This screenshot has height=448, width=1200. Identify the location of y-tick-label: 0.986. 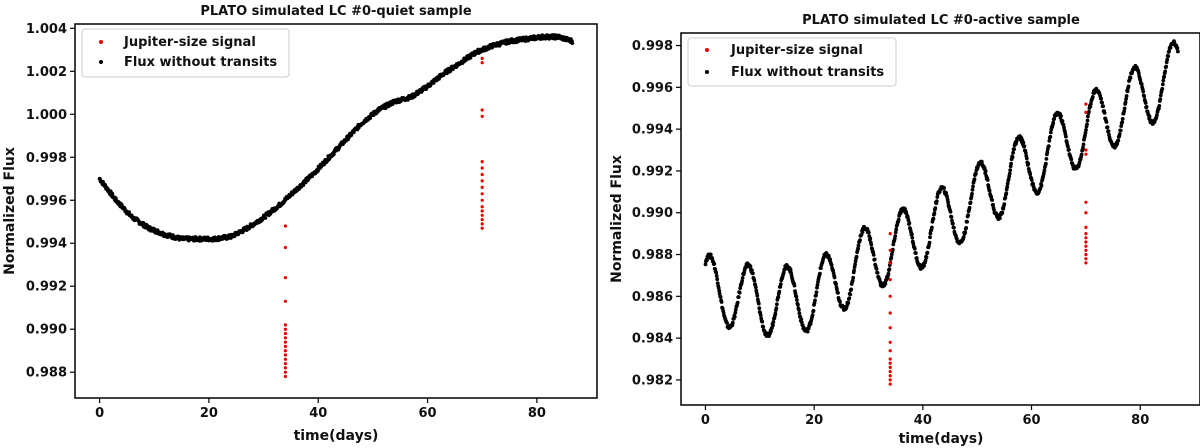
(652, 297).